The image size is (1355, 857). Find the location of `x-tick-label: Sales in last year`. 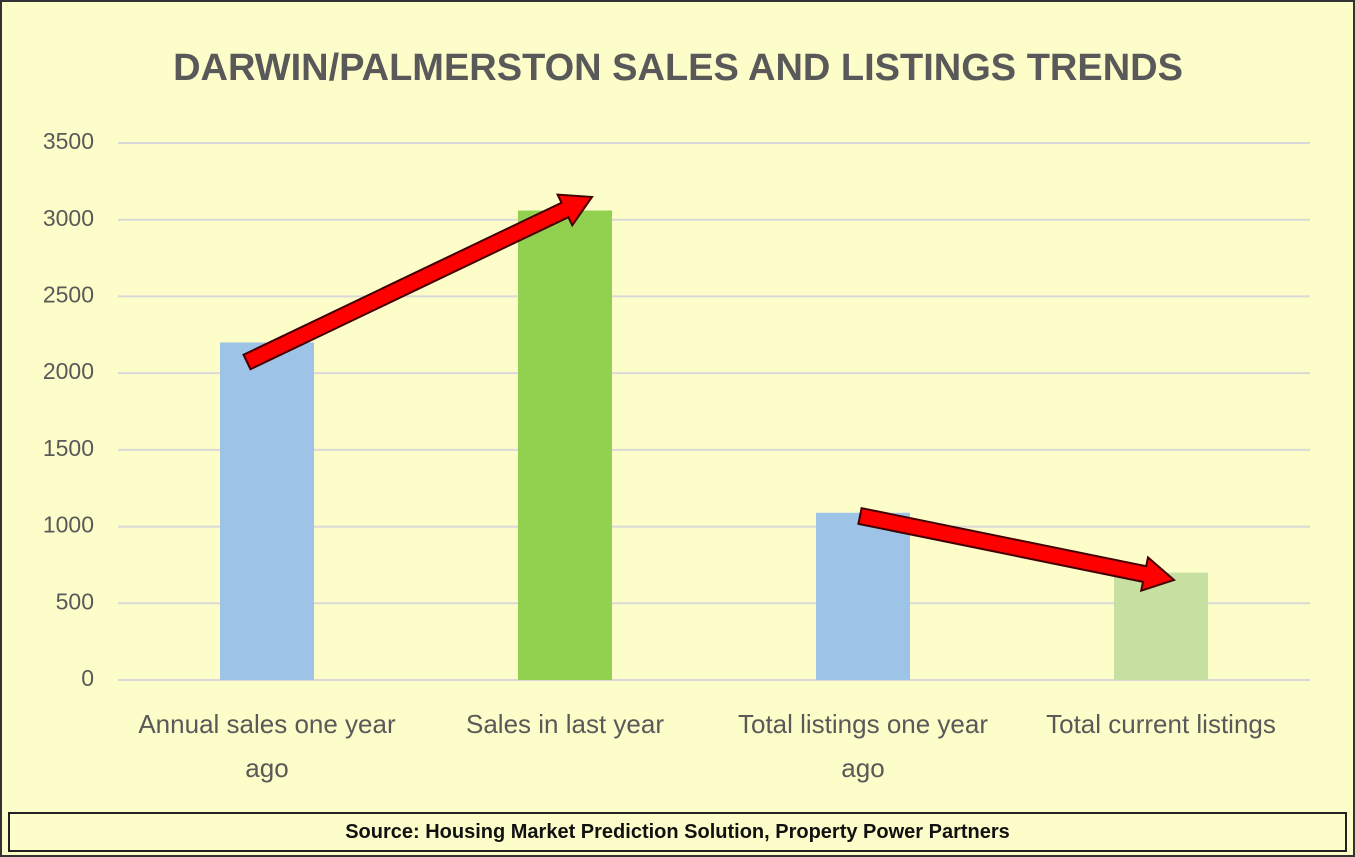

x-tick-label: Sales in last year is located at coordinates (565, 724).